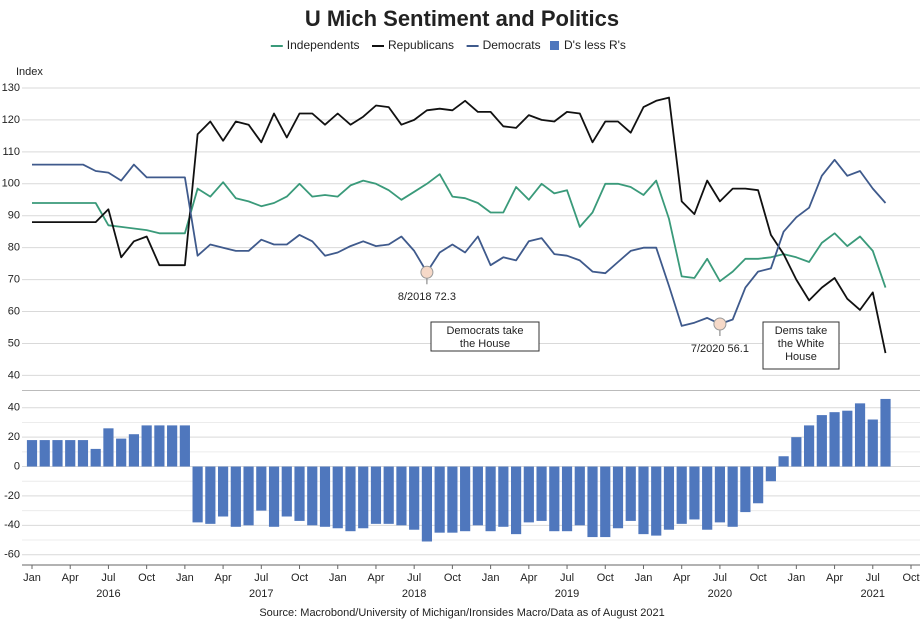 The height and width of the screenshot is (625, 924). What do you see at coordinates (414, 594) in the screenshot?
I see `x-year-label: 2018` at bounding box center [414, 594].